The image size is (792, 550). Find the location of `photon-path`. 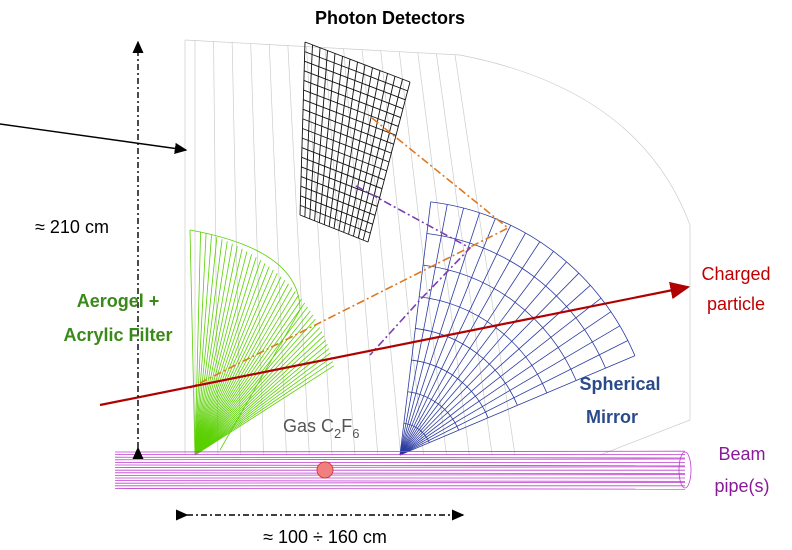

photon-path is located at coordinates (413, 270).